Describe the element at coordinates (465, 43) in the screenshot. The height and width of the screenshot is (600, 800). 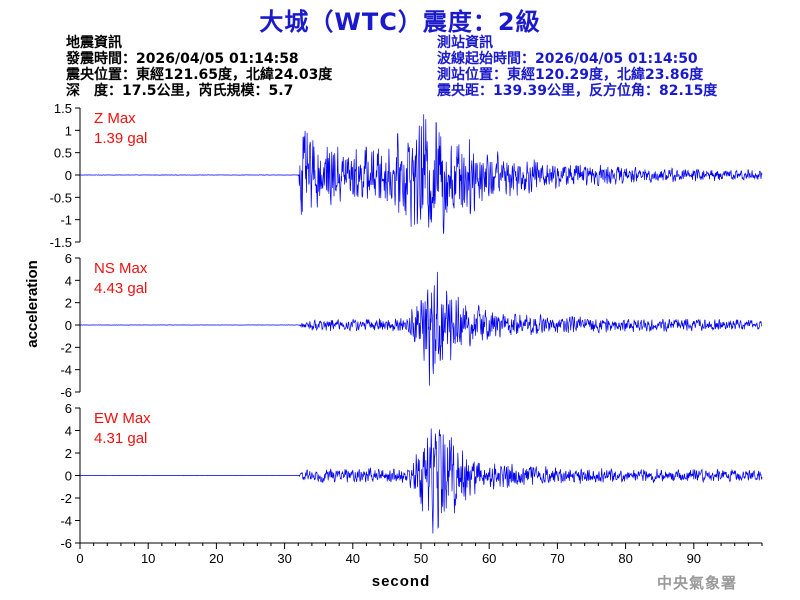
I see `station-info-heading: 測站資訊` at that location.